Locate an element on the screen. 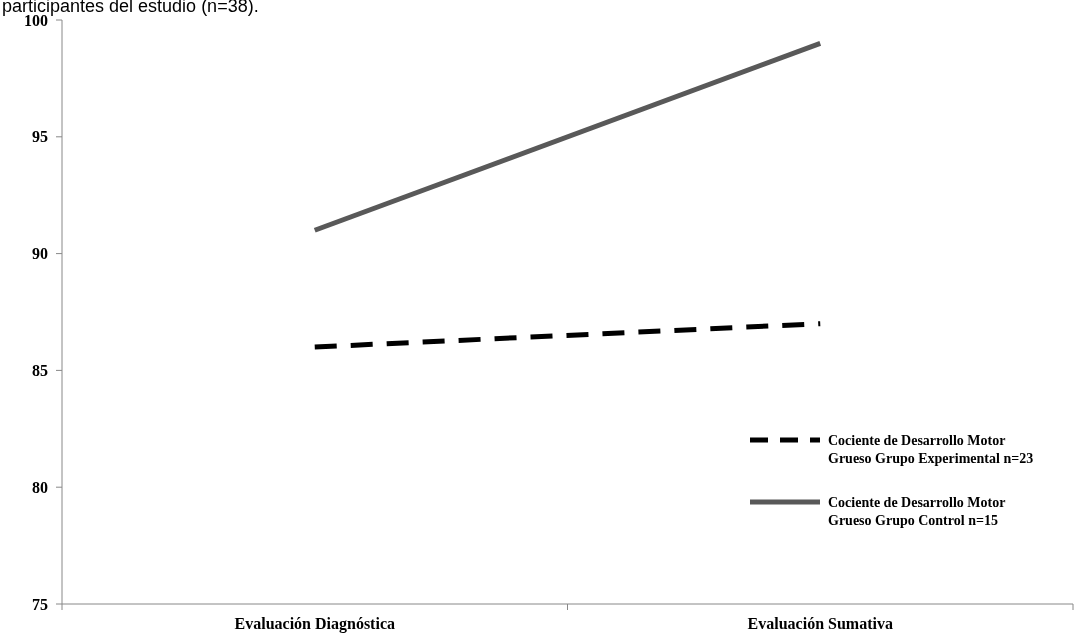 This screenshot has width=1082, height=639. y-tick-label: 85 is located at coordinates (40, 370).